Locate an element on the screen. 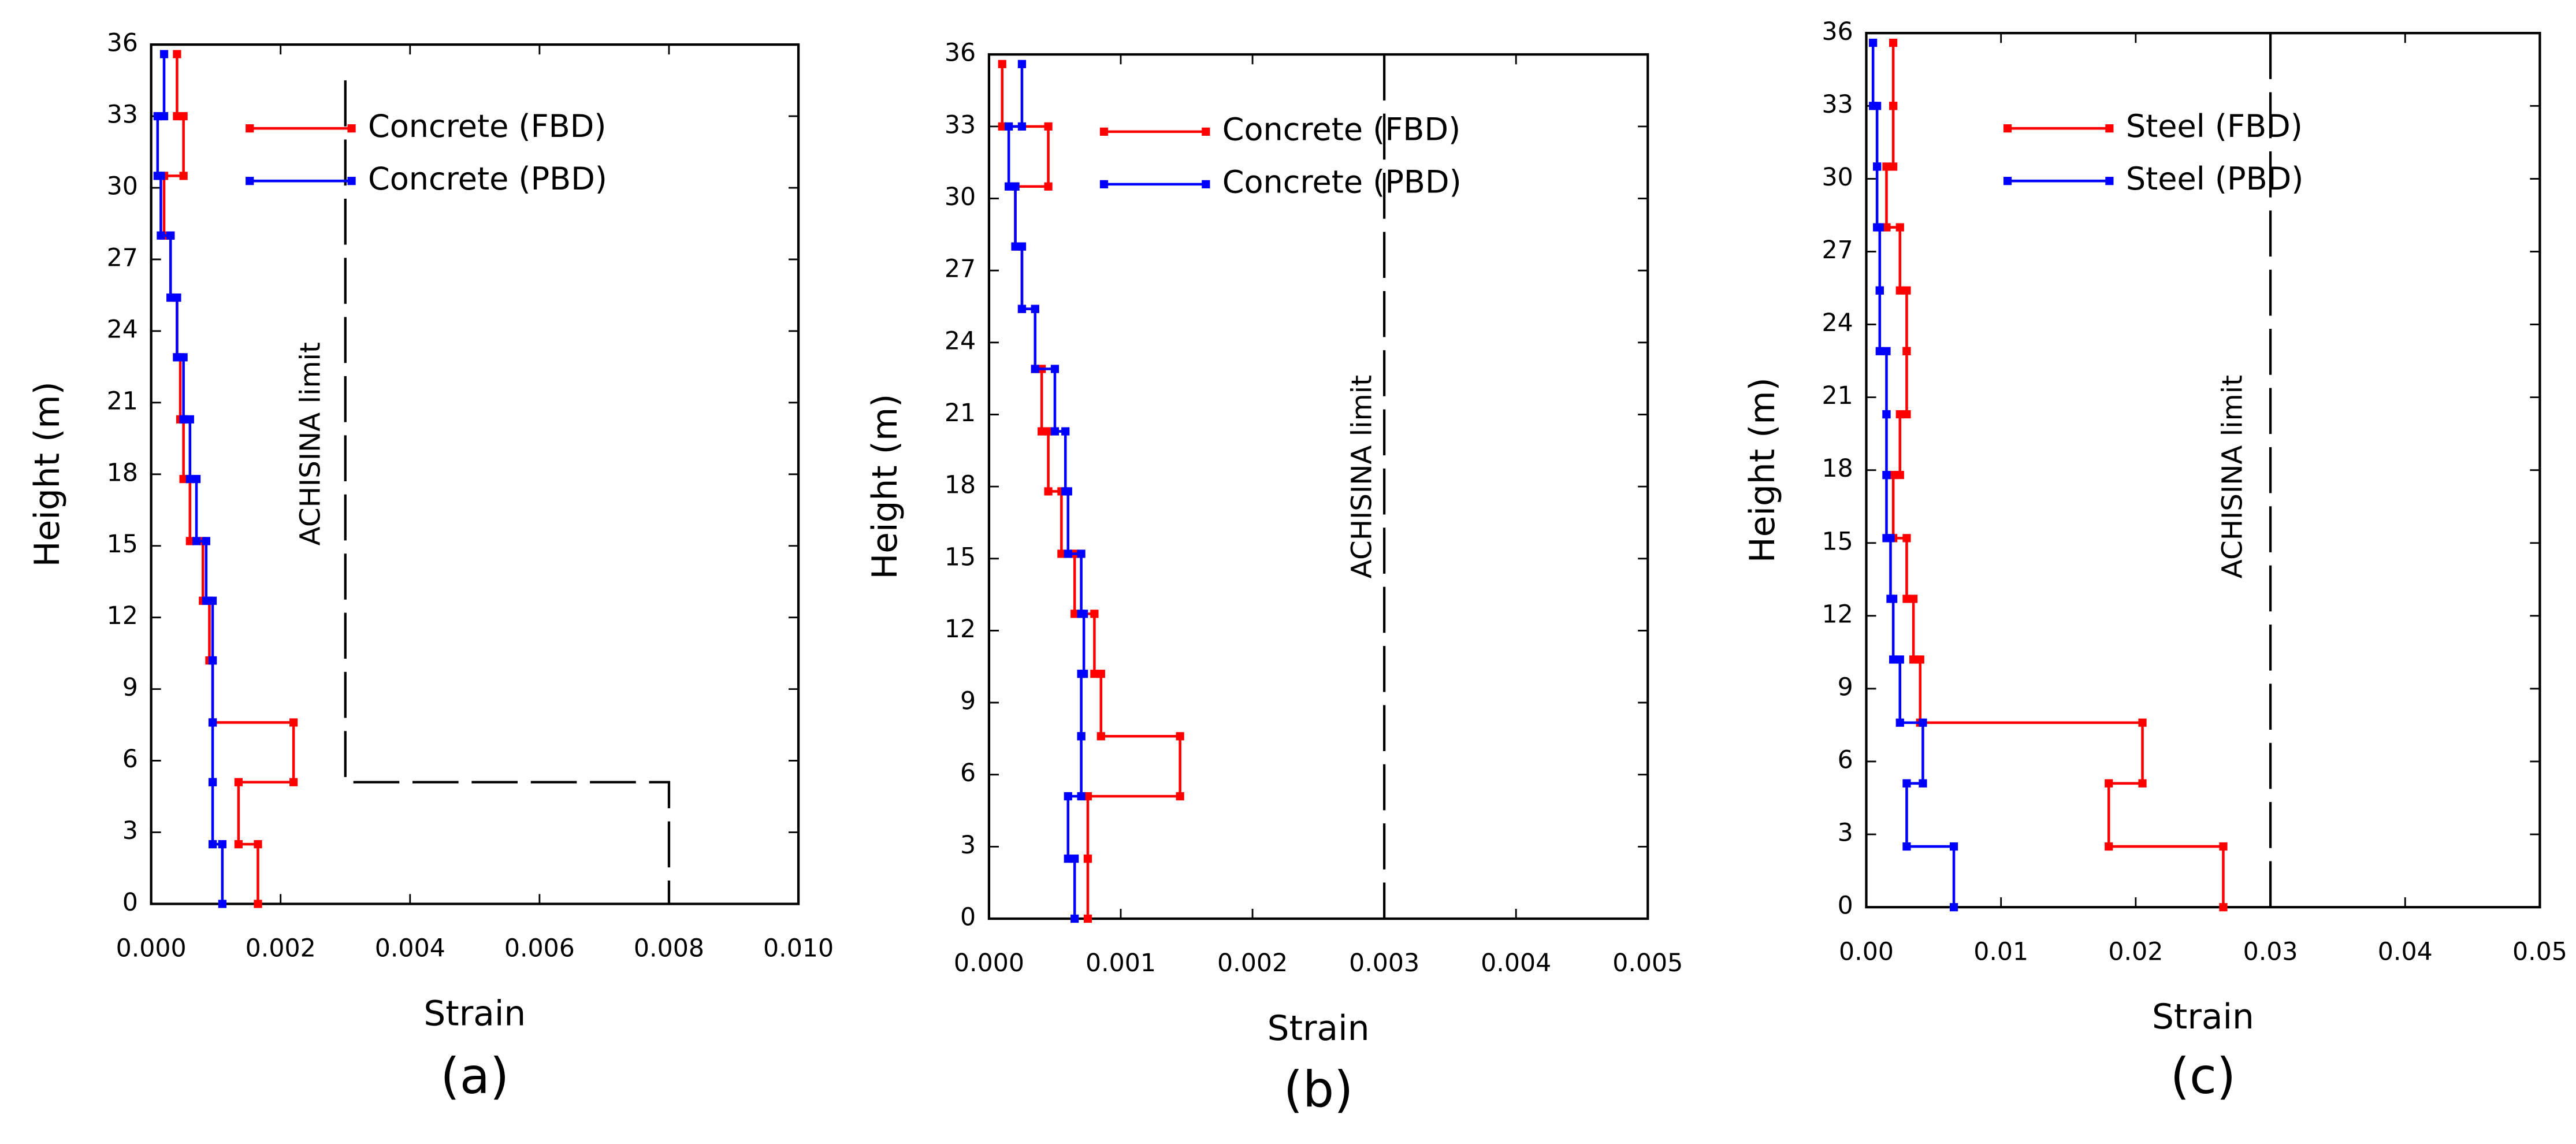 The height and width of the screenshot is (1144, 2576). x-tick-label: 0.010 is located at coordinates (798, 948).